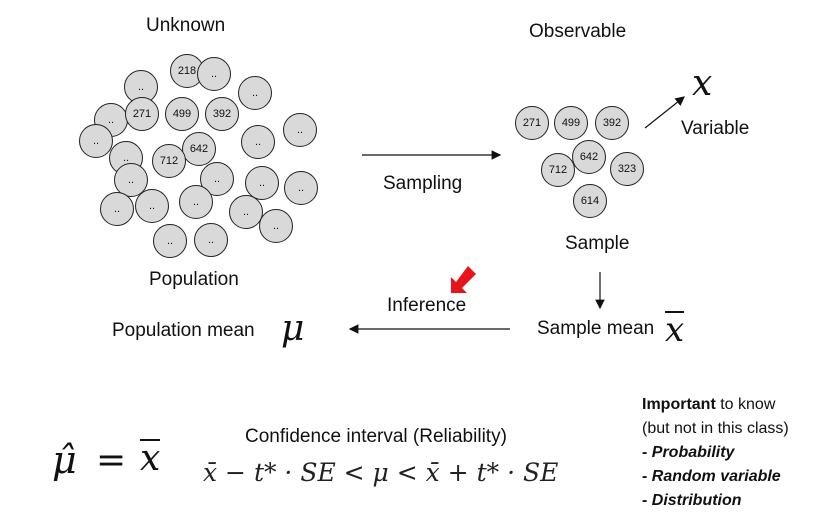 Image resolution: width=836 pixels, height=528 pixels. Describe the element at coordinates (596, 328) in the screenshot. I see `sample-mean-label: Sample mean` at that location.